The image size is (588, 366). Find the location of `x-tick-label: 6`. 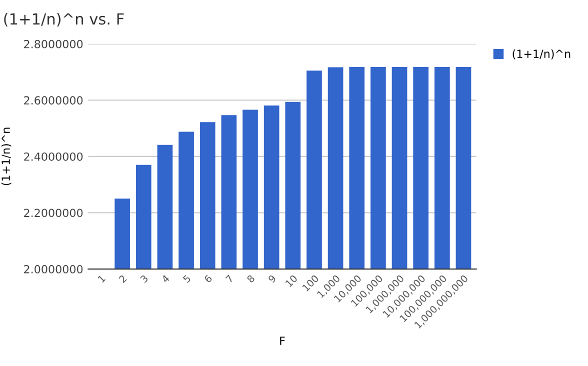

x-tick-label: 6 is located at coordinates (208, 279).